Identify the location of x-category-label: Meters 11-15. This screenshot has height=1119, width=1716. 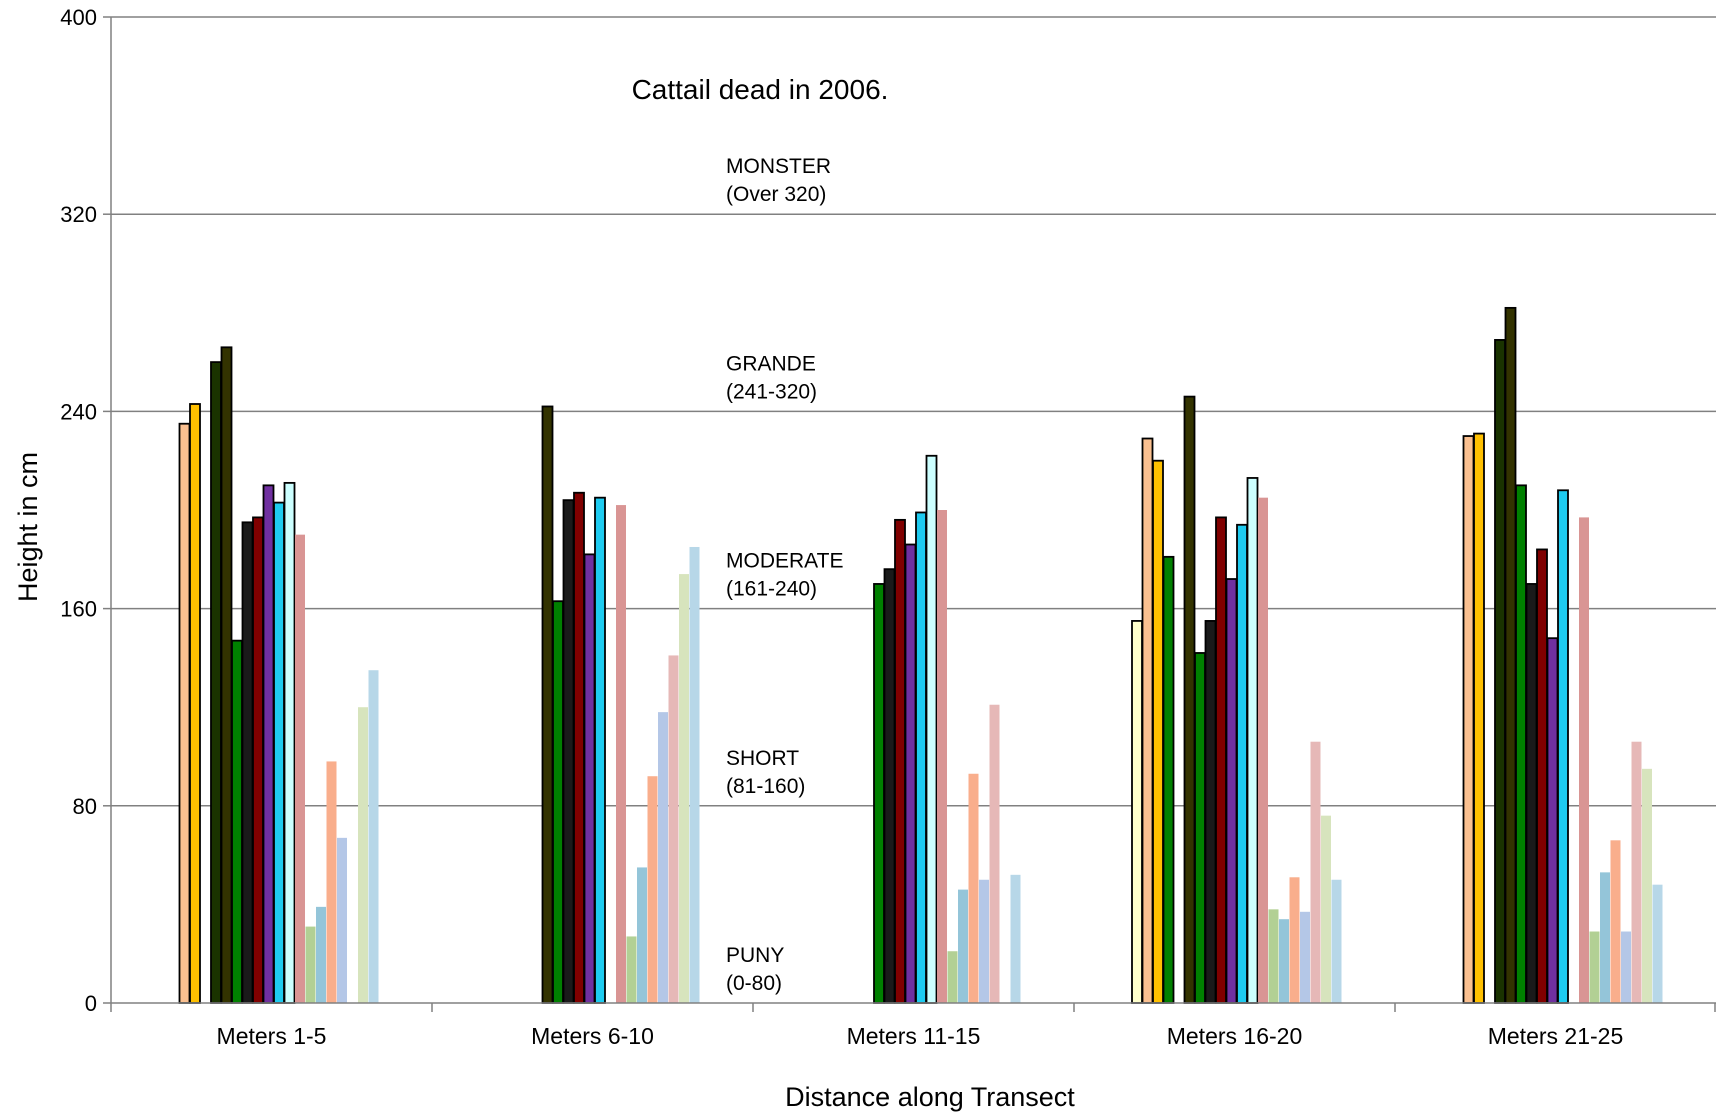
(914, 1036).